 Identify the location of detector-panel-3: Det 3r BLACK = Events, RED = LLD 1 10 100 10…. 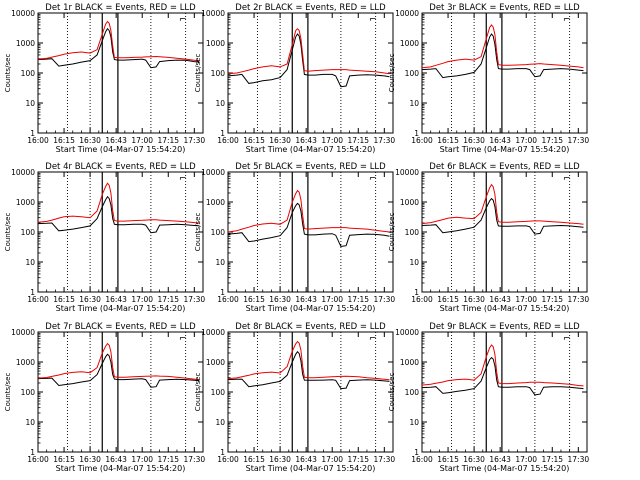
(488, 78).